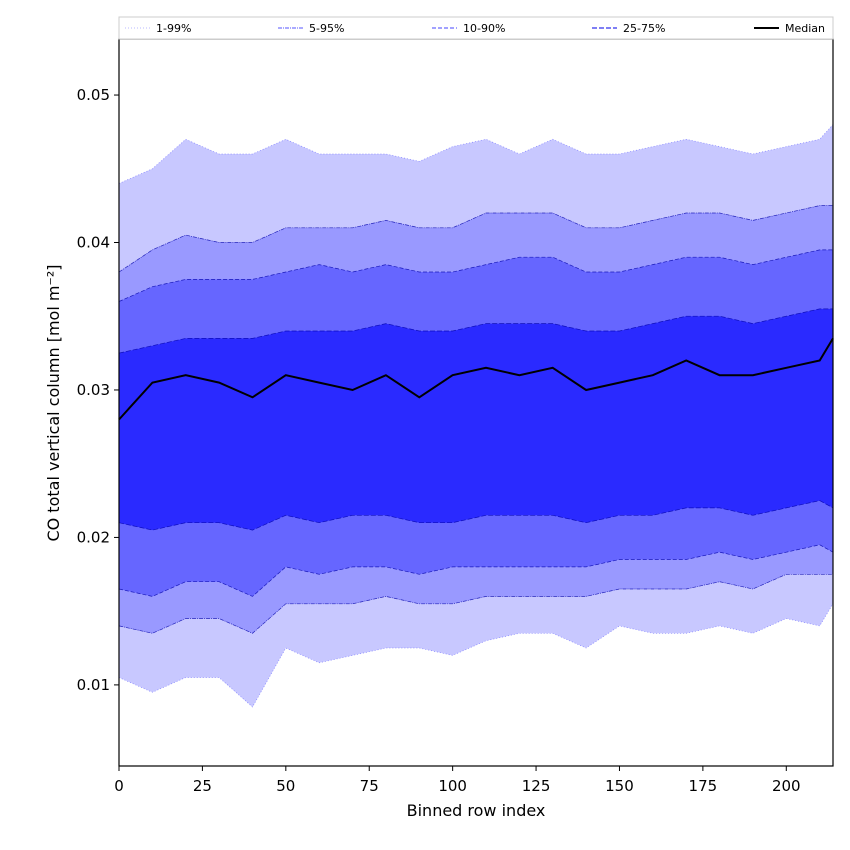 The height and width of the screenshot is (850, 850). I want to click on median-line, so click(476, 379).